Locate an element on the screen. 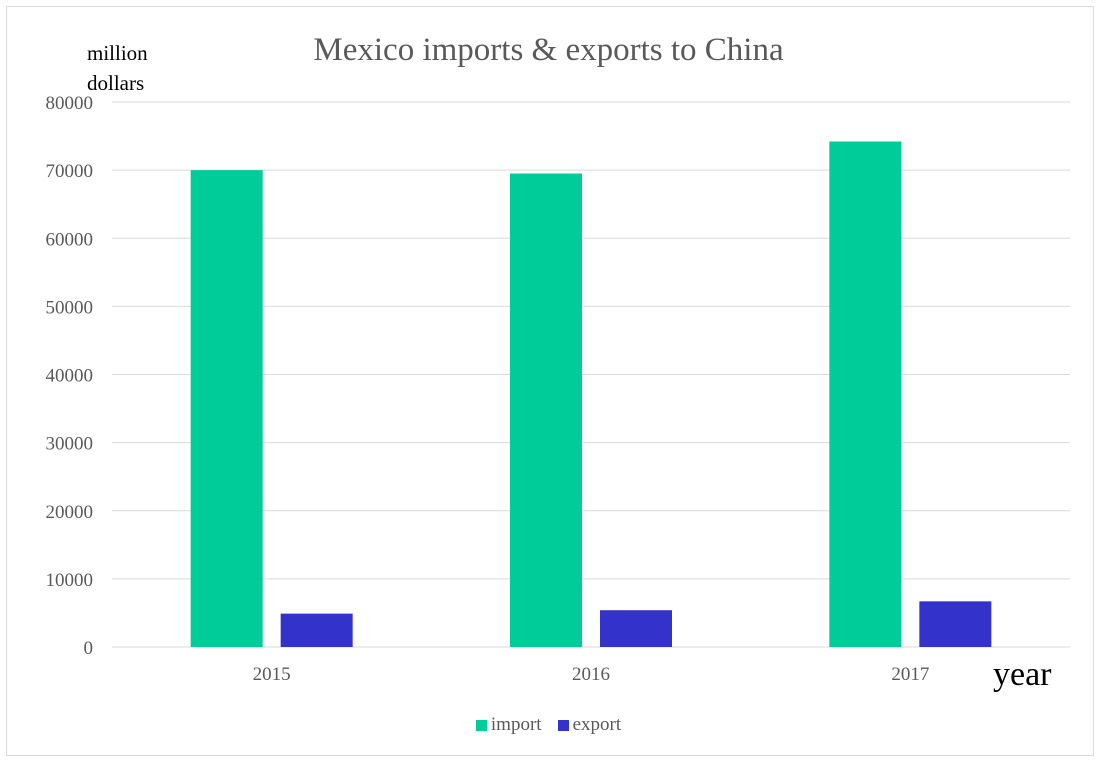  y-tick-label: 40000 is located at coordinates (70, 376).